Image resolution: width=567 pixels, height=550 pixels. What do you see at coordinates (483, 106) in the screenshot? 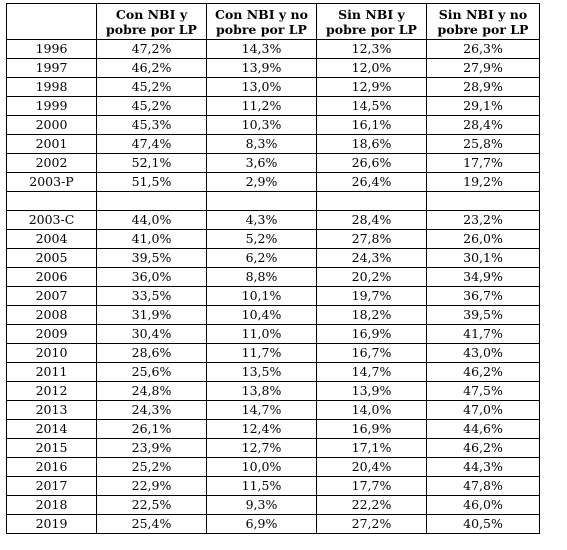
I see `cell-sin-nbi-no-pobre: 29,1%` at bounding box center [483, 106].